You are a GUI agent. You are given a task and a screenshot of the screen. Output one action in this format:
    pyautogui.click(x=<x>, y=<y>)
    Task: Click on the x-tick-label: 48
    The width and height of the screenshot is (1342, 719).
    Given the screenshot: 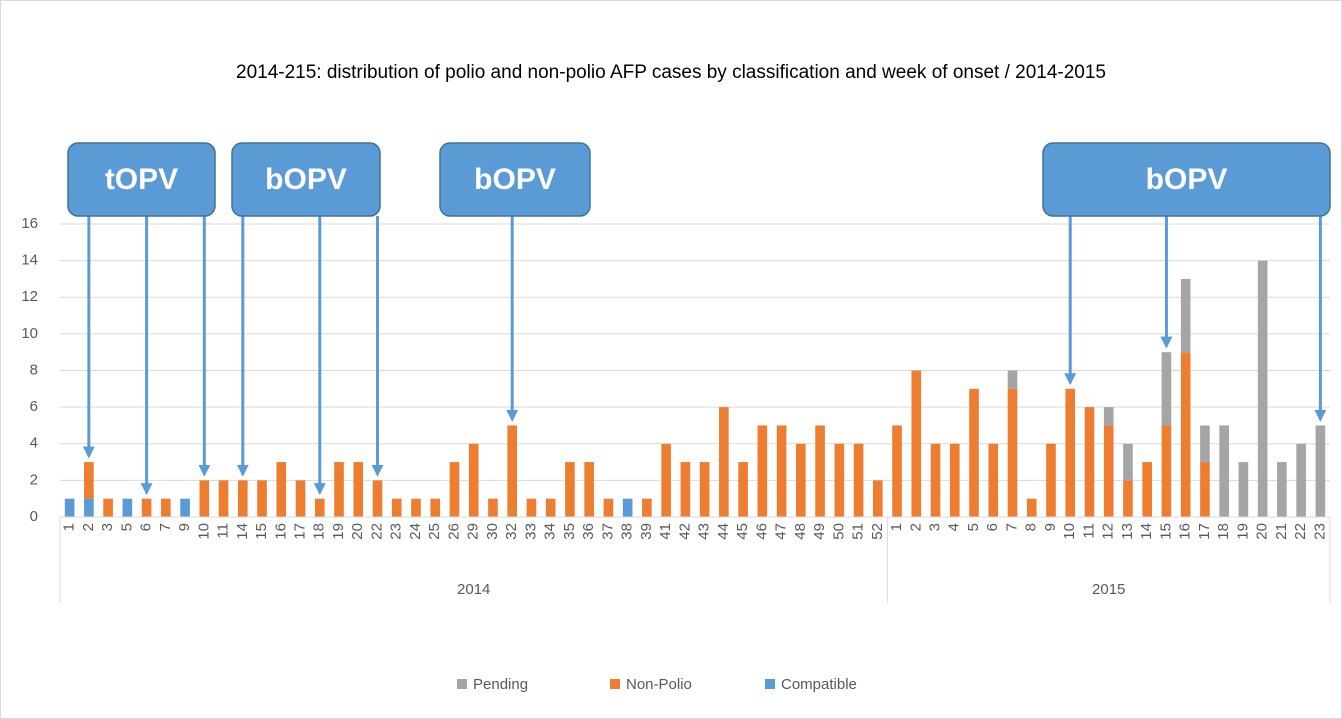 What is the action you would take?
    pyautogui.click(x=800, y=531)
    